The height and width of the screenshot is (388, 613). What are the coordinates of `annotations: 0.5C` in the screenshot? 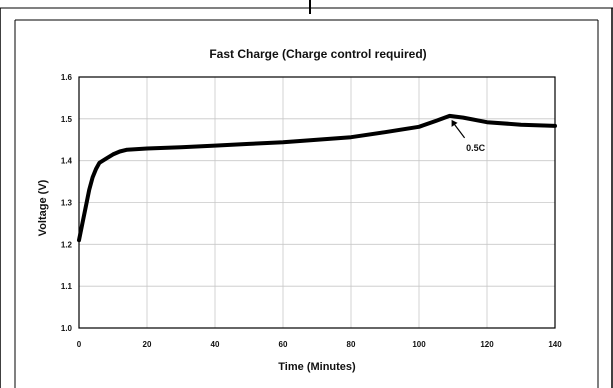 It's located at (468, 136).